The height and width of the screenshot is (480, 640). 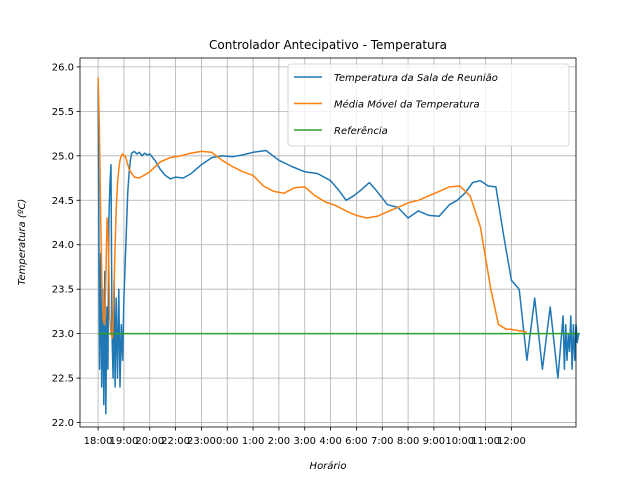 I want to click on x-tick-label: 6:00, so click(x=356, y=441).